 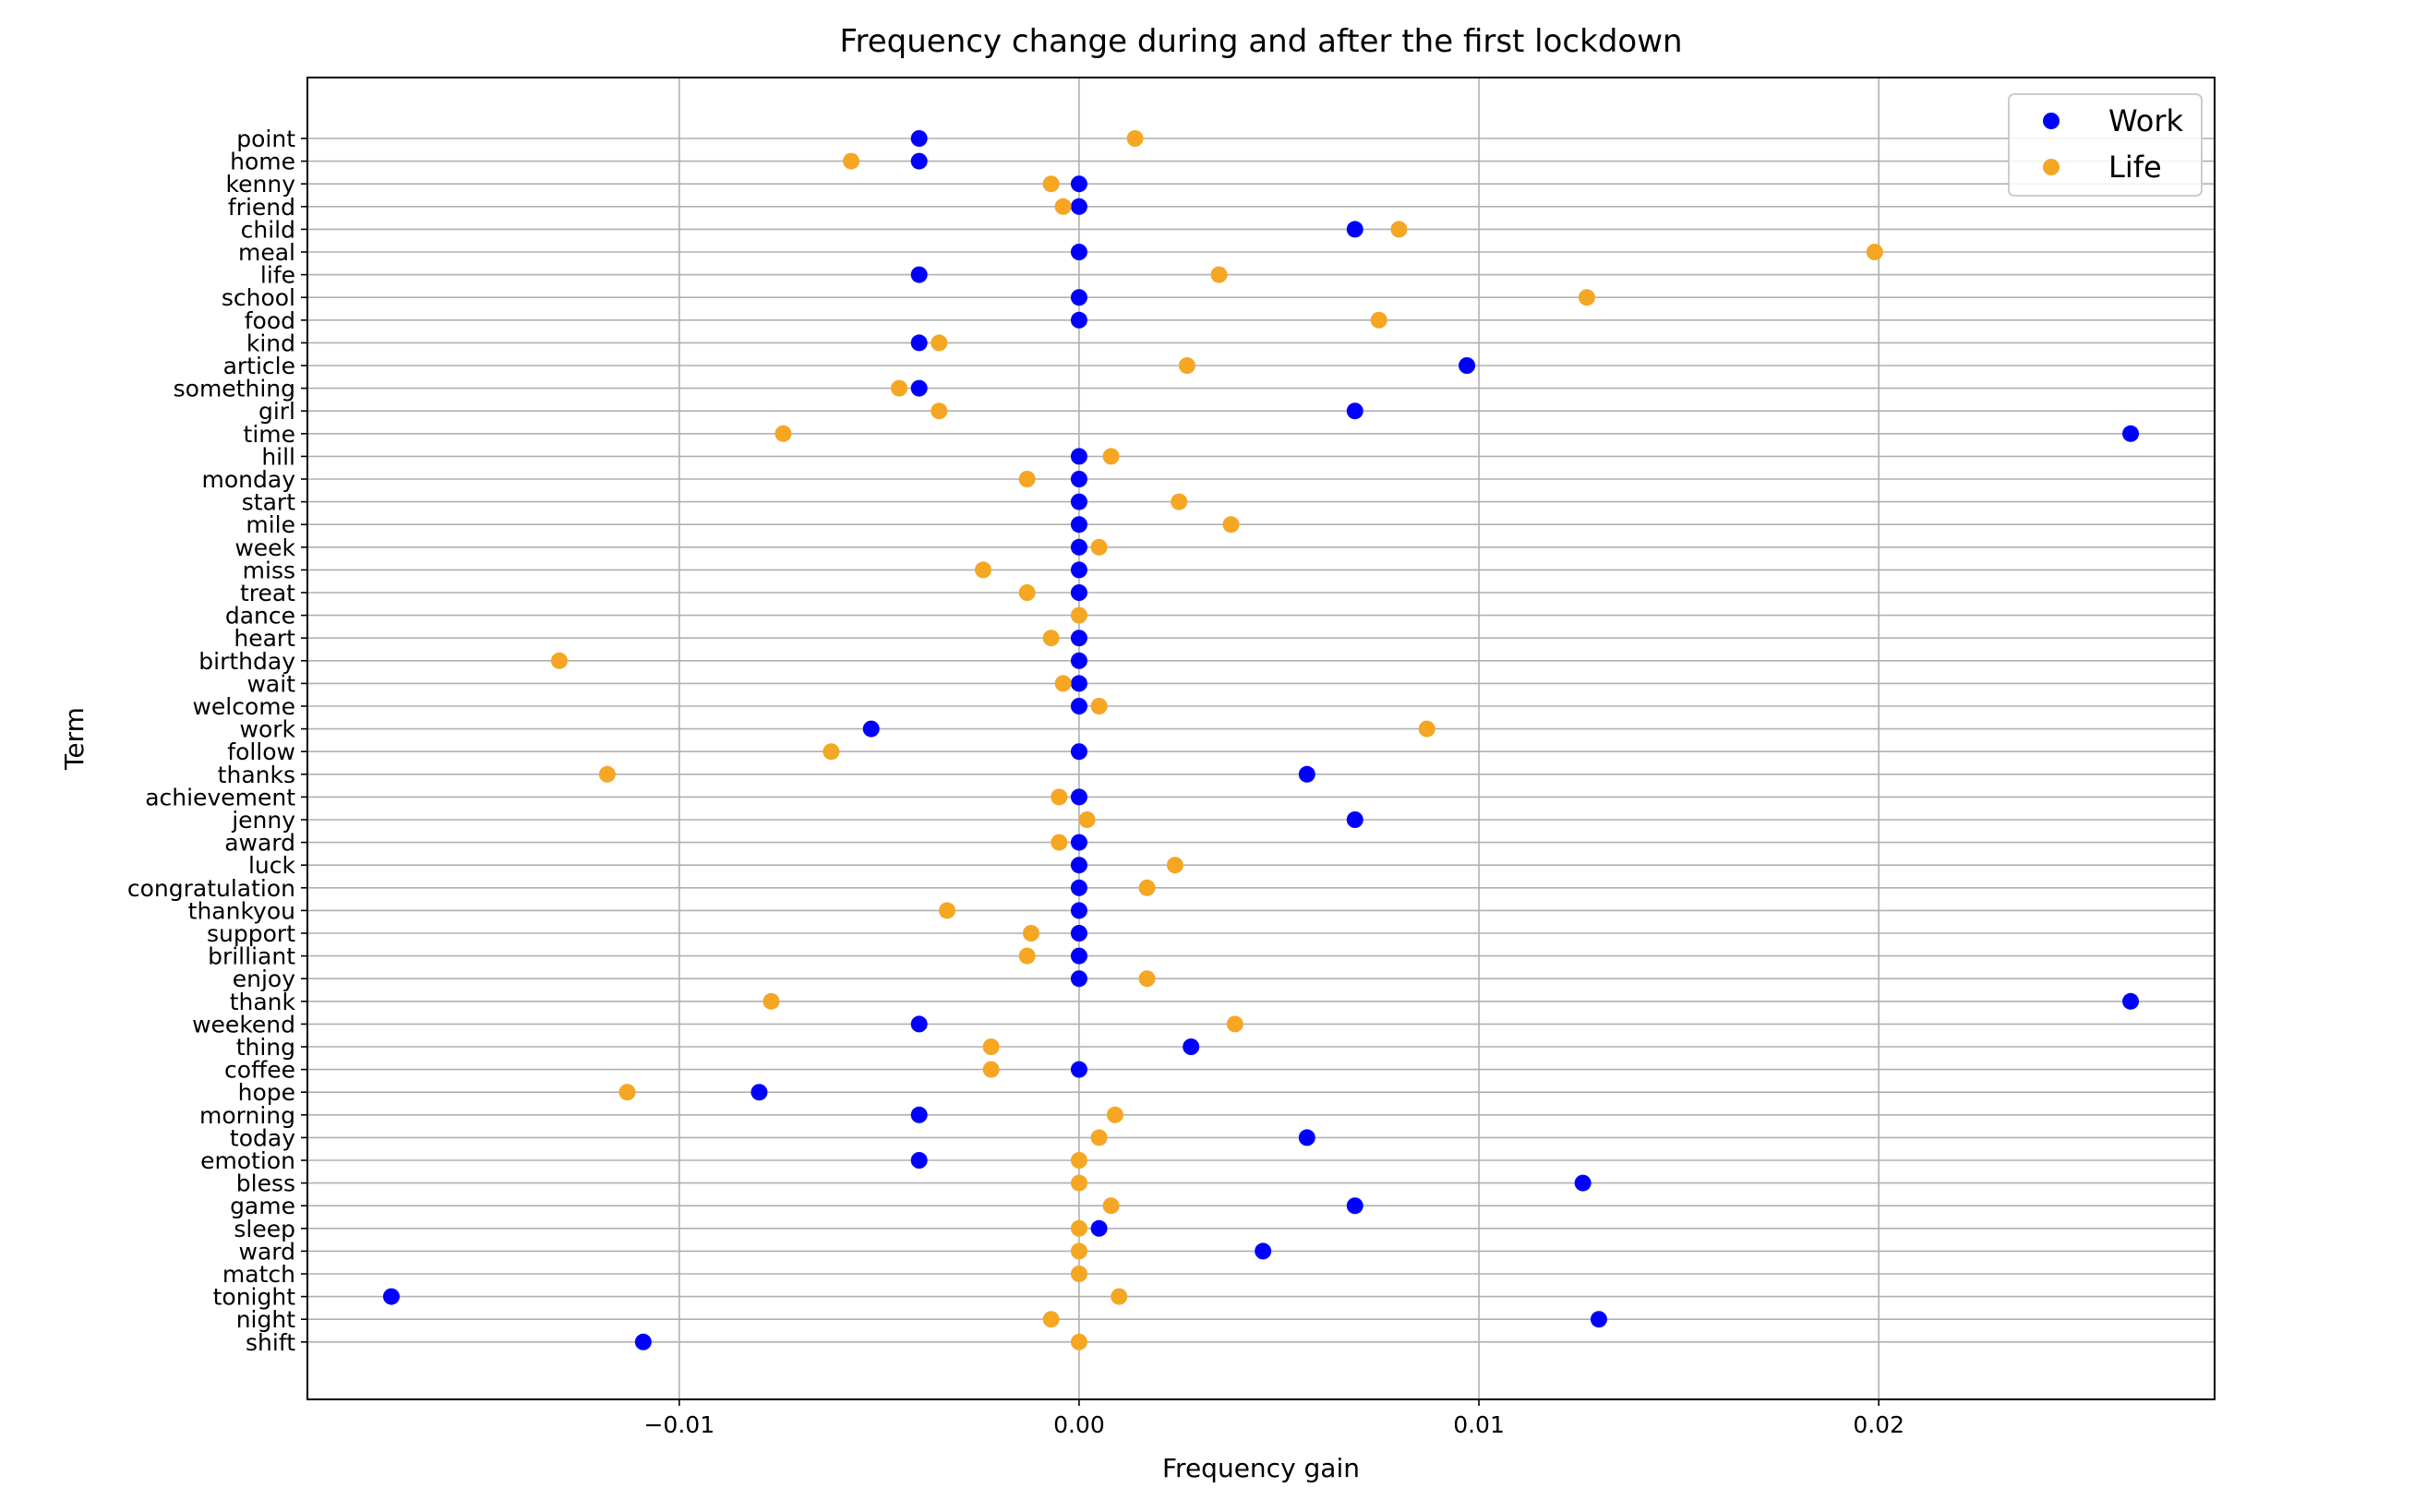 What do you see at coordinates (1099, 1137) in the screenshot?
I see `point-life-today` at bounding box center [1099, 1137].